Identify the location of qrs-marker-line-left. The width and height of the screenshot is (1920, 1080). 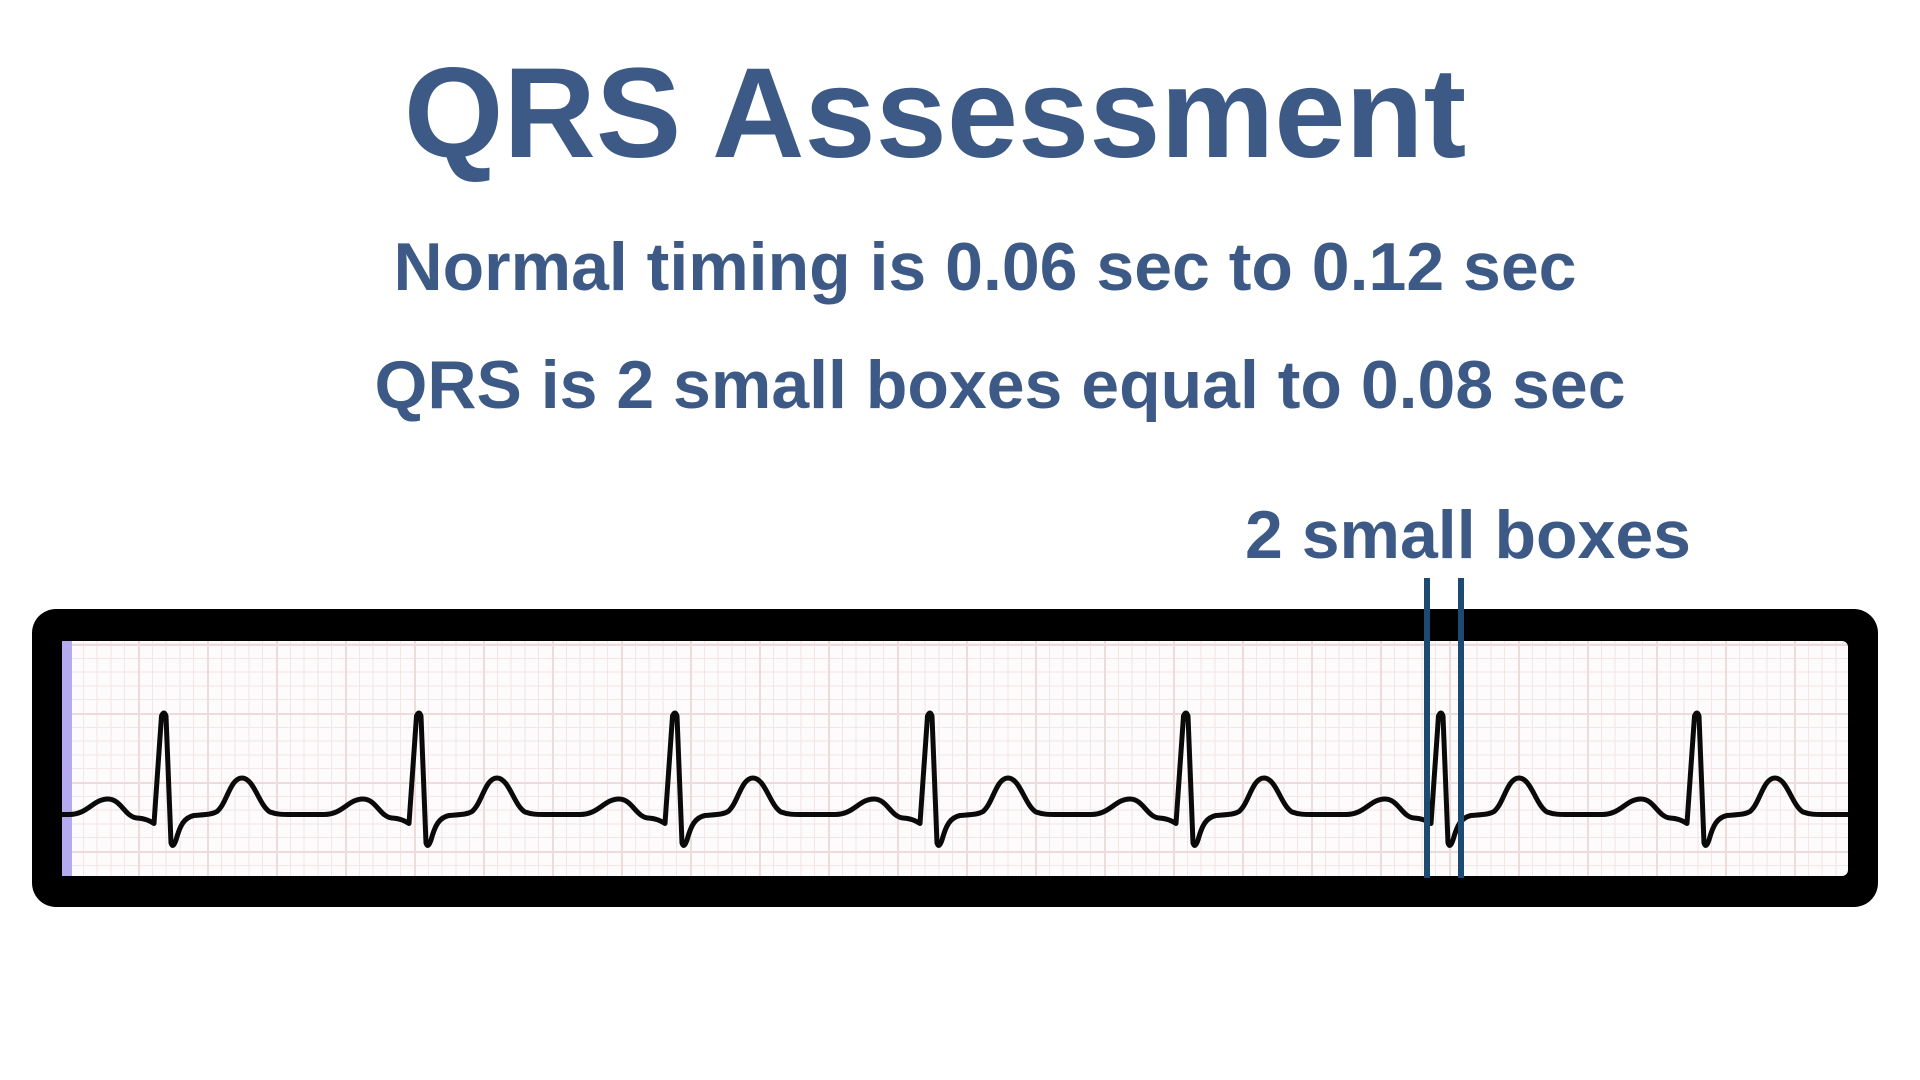
(1427, 728).